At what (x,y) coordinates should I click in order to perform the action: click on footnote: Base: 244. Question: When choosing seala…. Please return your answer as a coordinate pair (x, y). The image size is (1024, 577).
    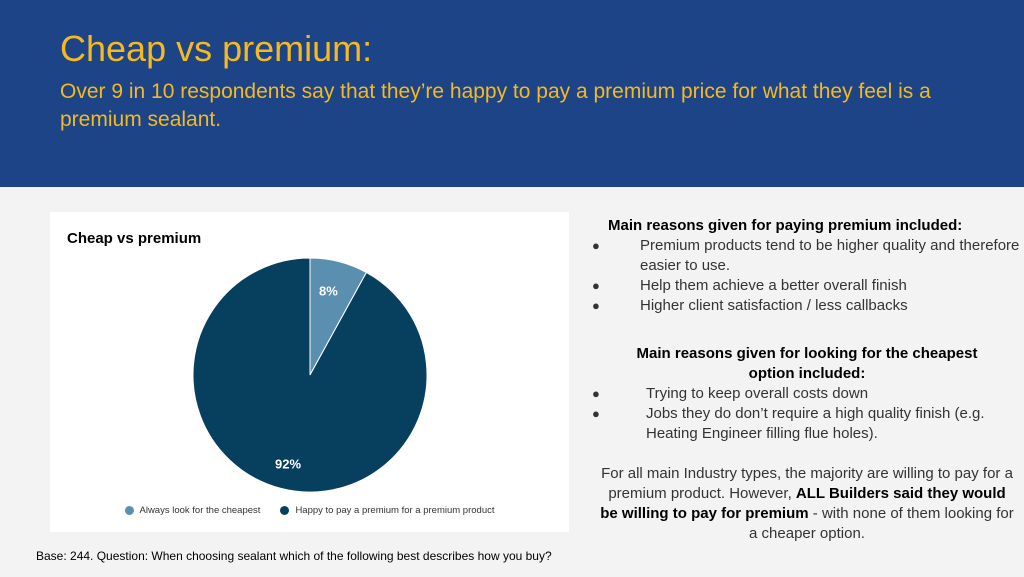
    Looking at the image, I should click on (294, 556).